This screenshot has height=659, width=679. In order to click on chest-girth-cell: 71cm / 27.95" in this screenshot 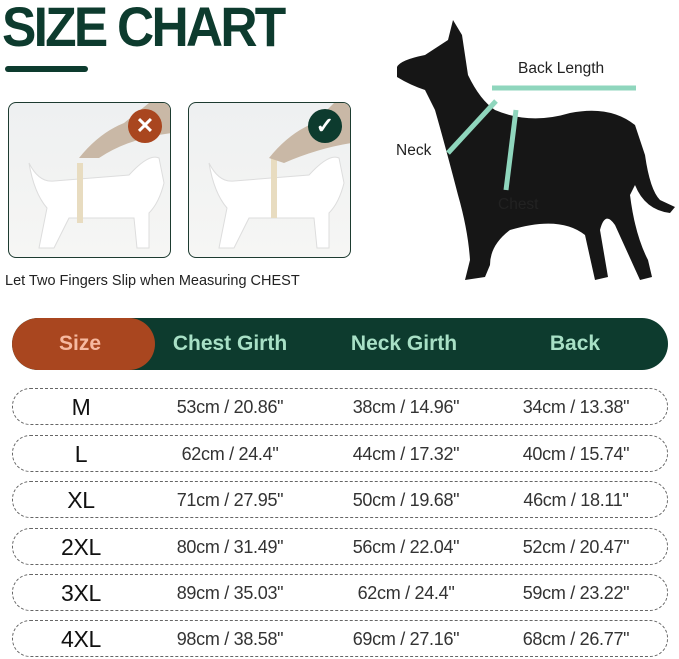, I will do `click(230, 500)`.